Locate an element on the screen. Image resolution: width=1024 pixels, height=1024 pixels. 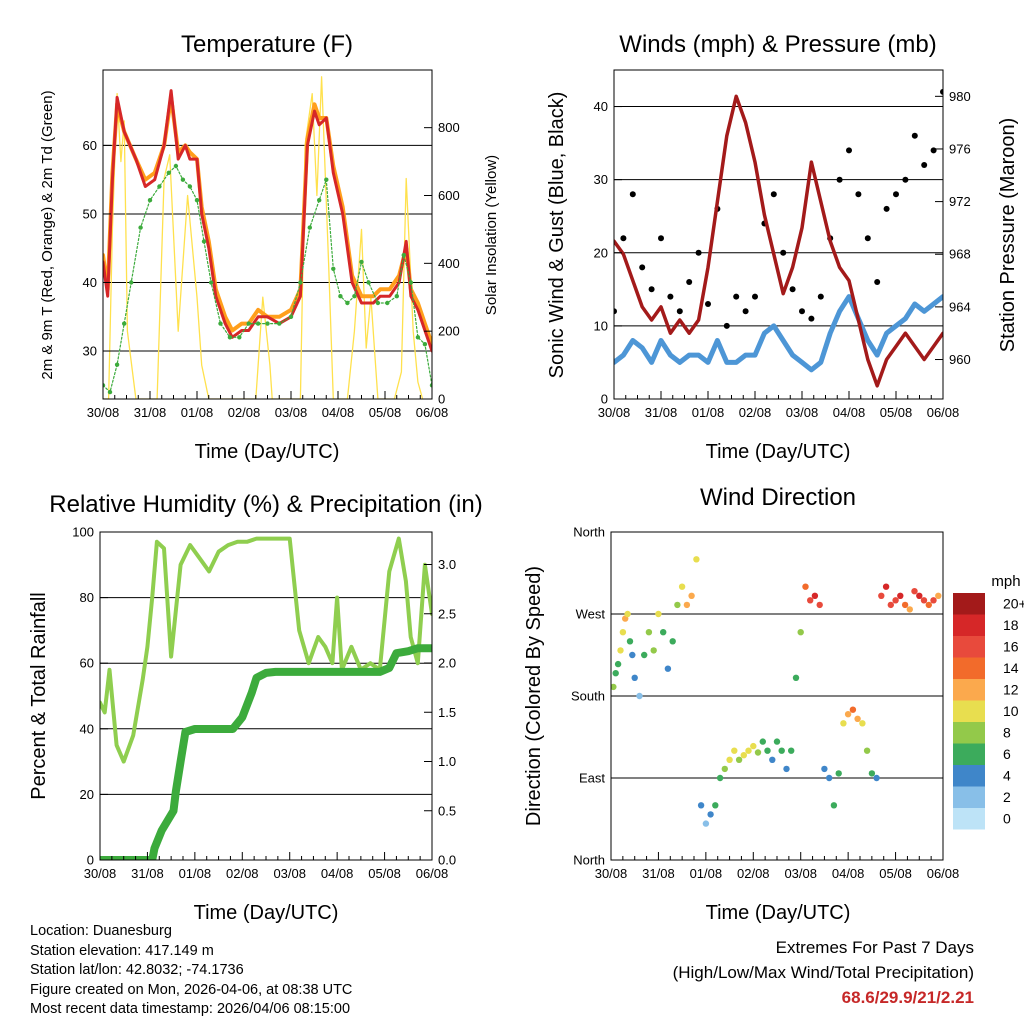
humidity-gridlines is located at coordinates (266, 696).